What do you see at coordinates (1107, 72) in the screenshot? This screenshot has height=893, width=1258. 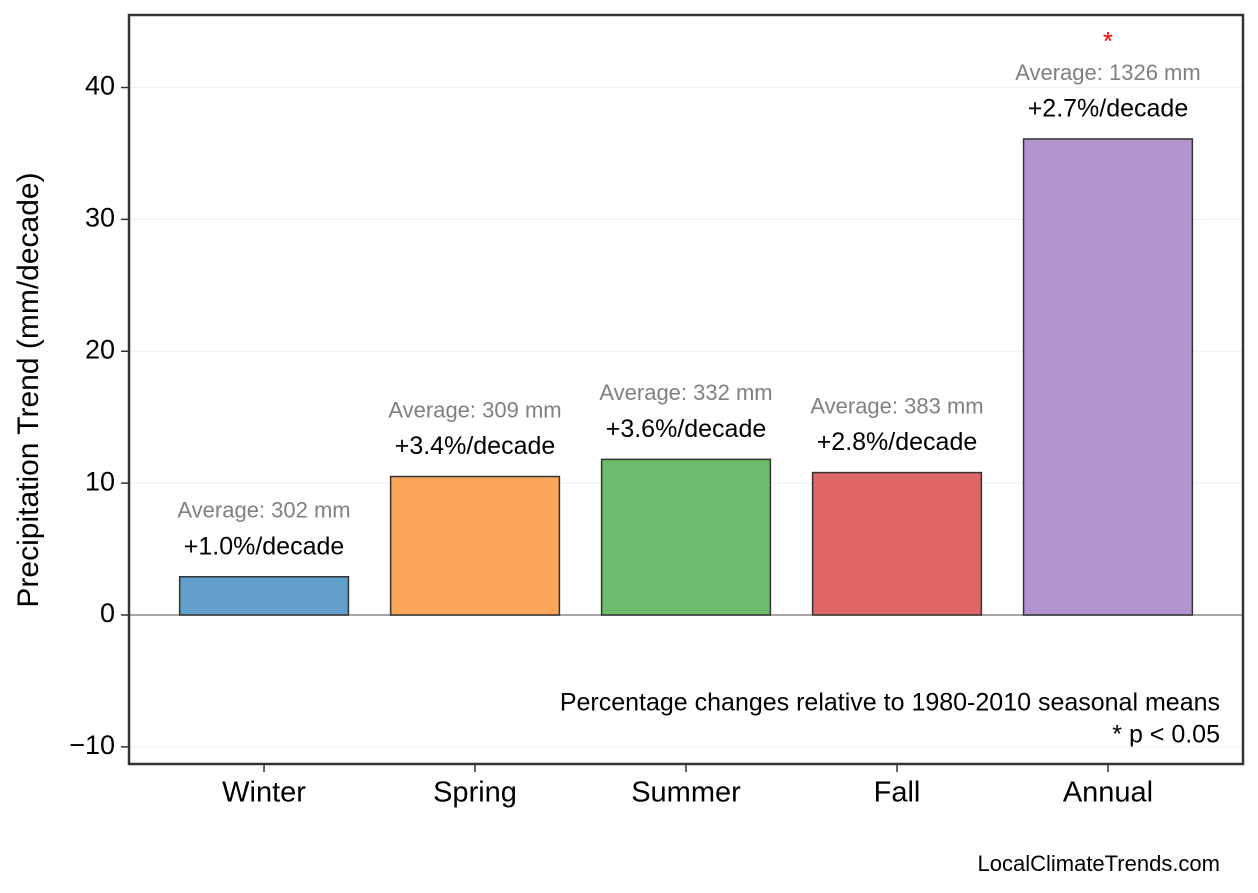 I see `average-label: Average: 1326 mm` at bounding box center [1107, 72].